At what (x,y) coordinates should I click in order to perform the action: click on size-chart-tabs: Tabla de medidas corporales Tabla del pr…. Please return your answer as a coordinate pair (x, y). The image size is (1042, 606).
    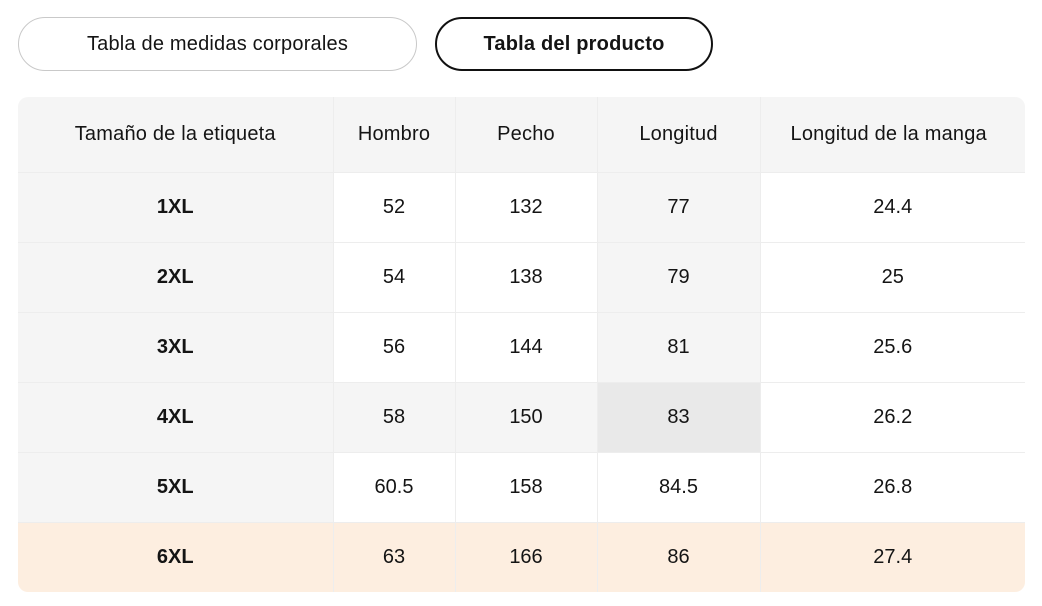
    Looking at the image, I should click on (530, 44).